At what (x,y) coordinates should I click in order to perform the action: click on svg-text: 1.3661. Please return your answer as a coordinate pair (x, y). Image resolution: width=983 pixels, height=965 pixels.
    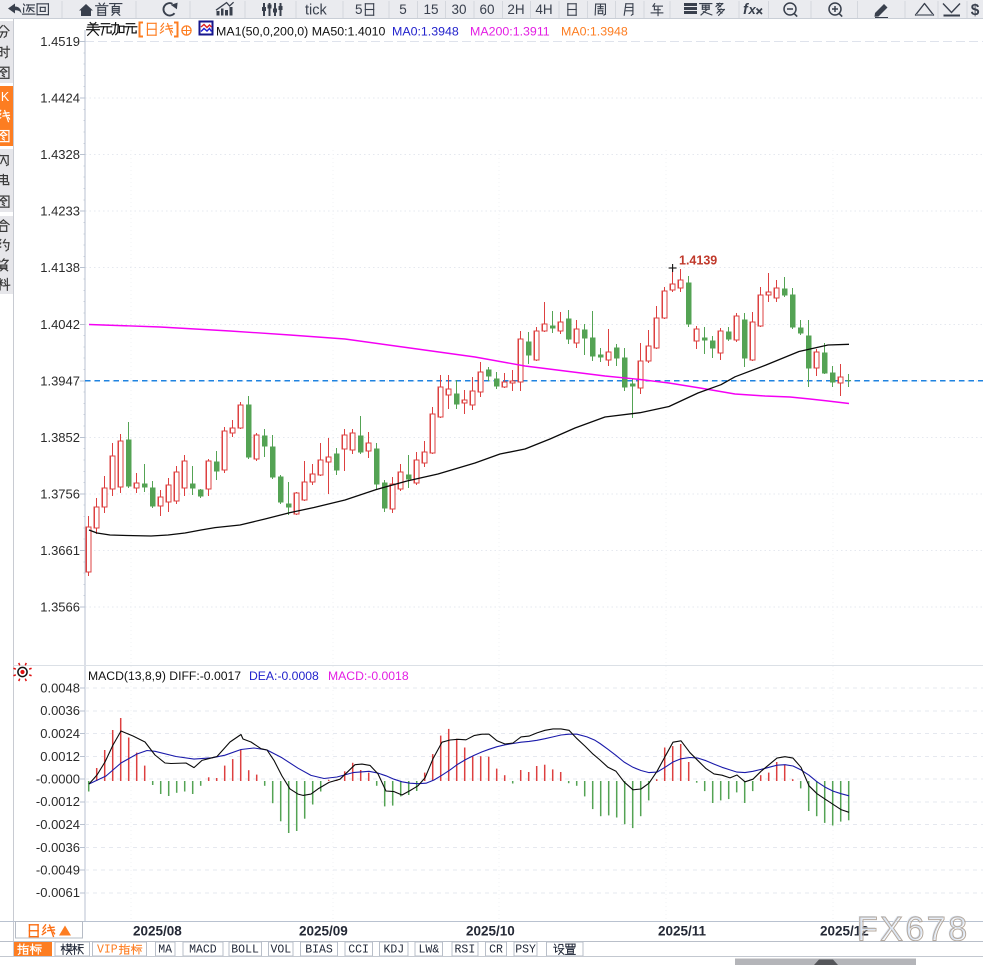
    Looking at the image, I should click on (60, 550).